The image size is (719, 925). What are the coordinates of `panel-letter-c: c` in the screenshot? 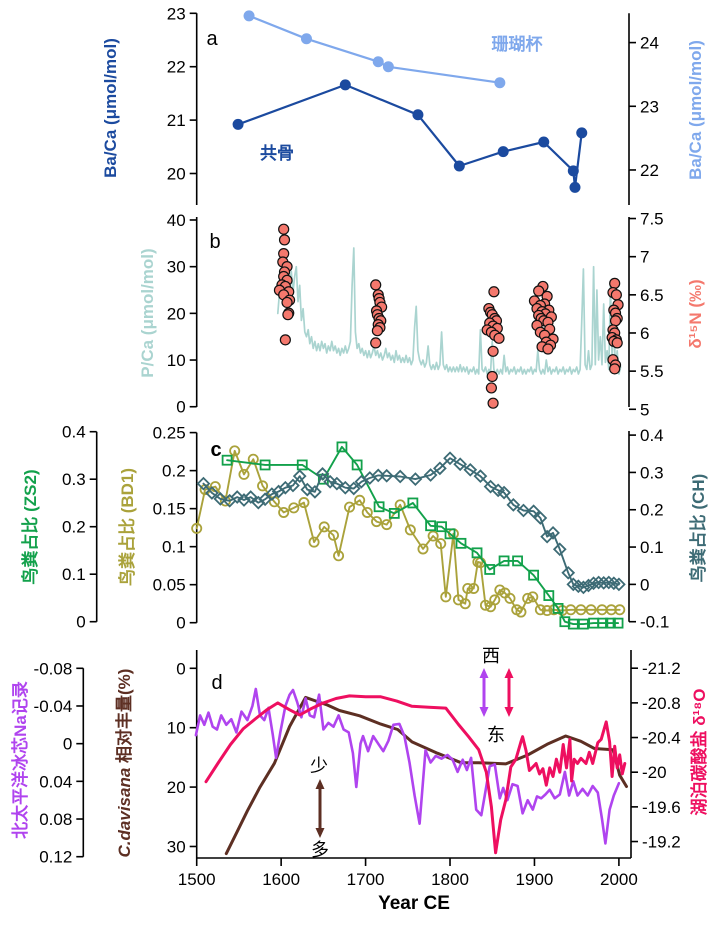 It's located at (215, 450).